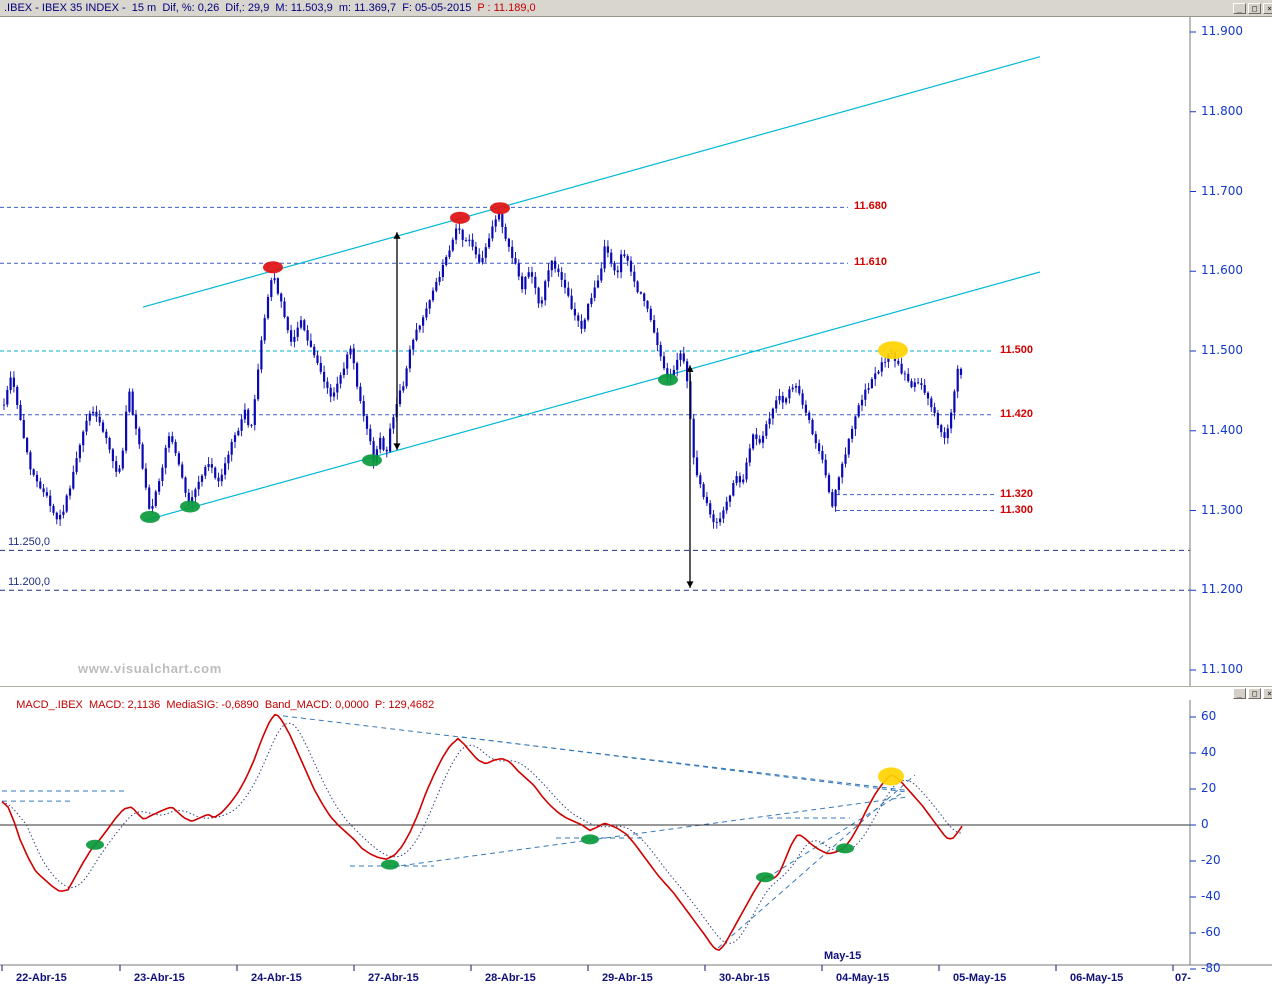 This screenshot has width=1272, height=989. I want to click on close-button-chart: ×, so click(1267, 8).